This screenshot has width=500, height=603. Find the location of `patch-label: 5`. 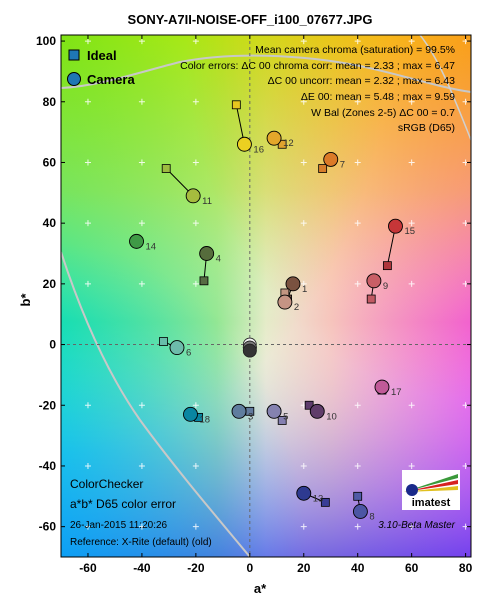

patch-label: 5 is located at coordinates (285, 416).